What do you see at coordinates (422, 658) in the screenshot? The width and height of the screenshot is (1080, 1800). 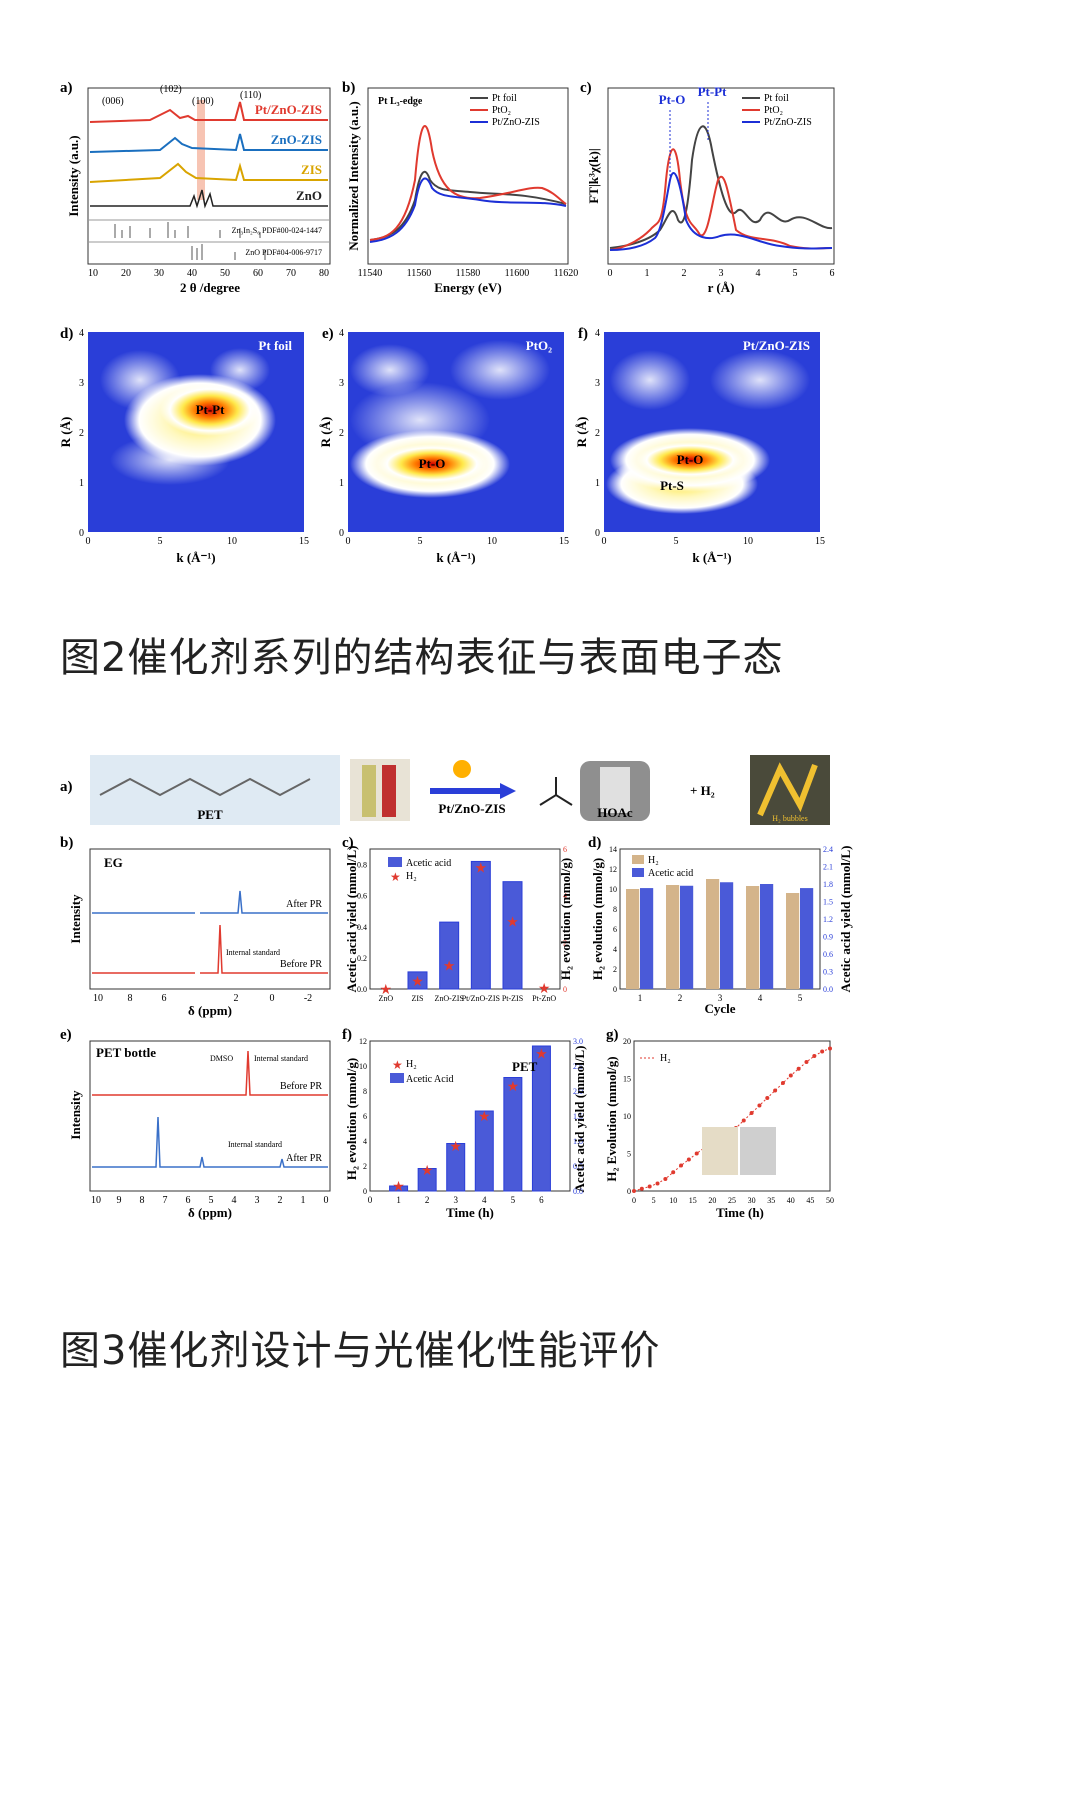 I see `figure-2-caption: 图2催化剂系列的结构表征与表面电子态` at bounding box center [422, 658].